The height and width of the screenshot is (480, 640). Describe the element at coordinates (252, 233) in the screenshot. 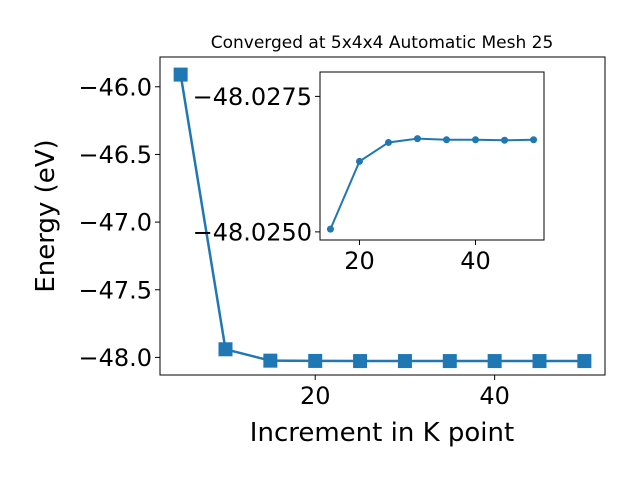

I see `inset-y-tick-label: −48.0250` at that location.